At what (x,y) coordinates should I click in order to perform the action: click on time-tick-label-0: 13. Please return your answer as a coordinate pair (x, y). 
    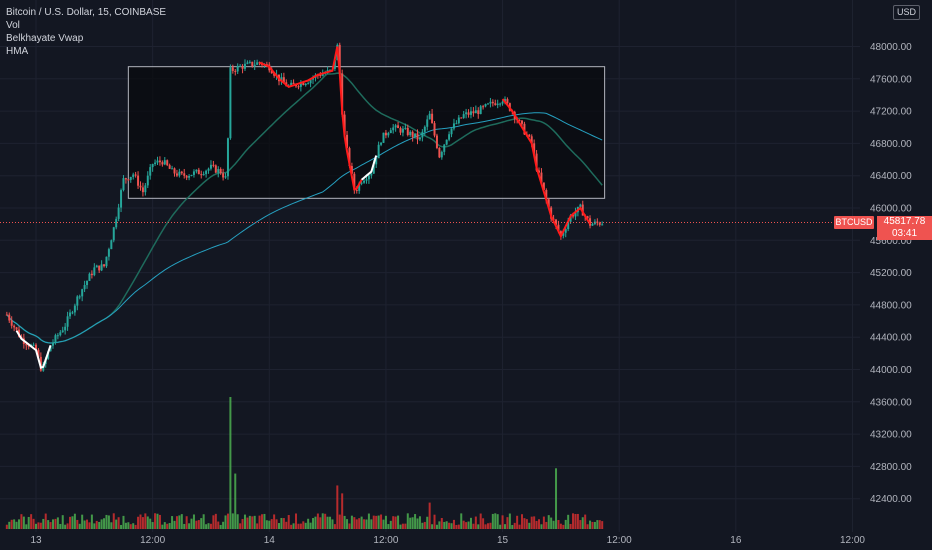
    Looking at the image, I should click on (36, 540).